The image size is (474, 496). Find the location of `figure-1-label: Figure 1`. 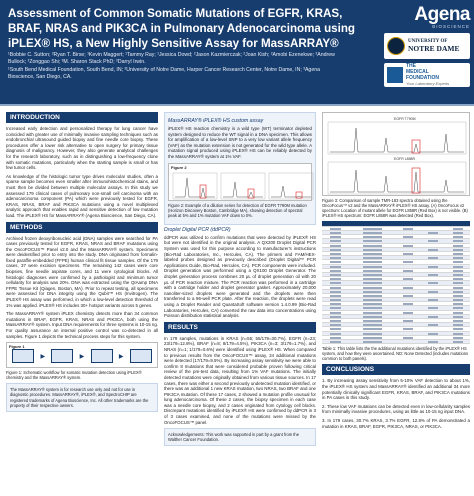

figure-1-label: Figure 1 is located at coordinates (17, 347).